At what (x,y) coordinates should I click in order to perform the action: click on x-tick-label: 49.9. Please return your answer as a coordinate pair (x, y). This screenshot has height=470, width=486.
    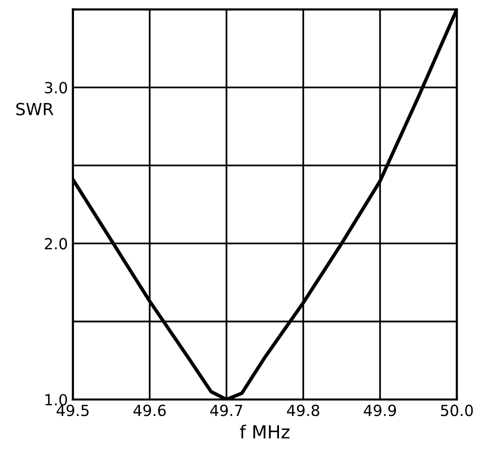
    Looking at the image, I should click on (380, 410).